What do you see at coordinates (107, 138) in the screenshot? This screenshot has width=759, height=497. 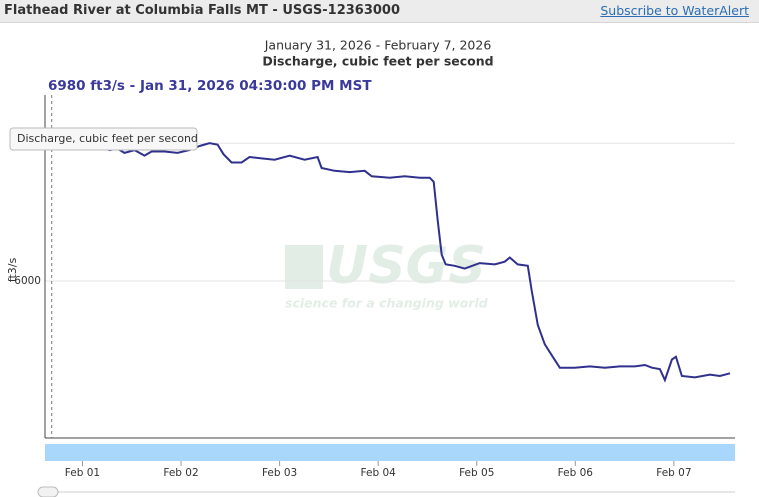 I see `tooltip-label: Discharge, cubic feet per second` at bounding box center [107, 138].